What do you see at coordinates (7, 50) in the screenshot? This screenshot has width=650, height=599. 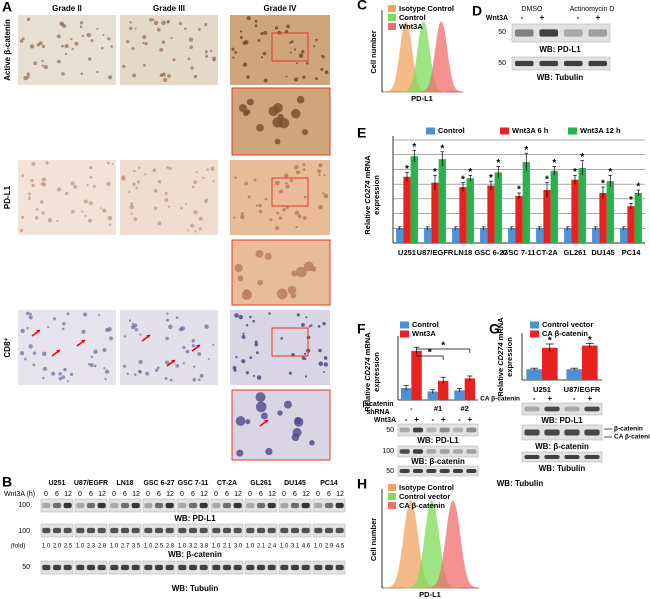 I see `row-header: Active β-catenin` at bounding box center [7, 50].